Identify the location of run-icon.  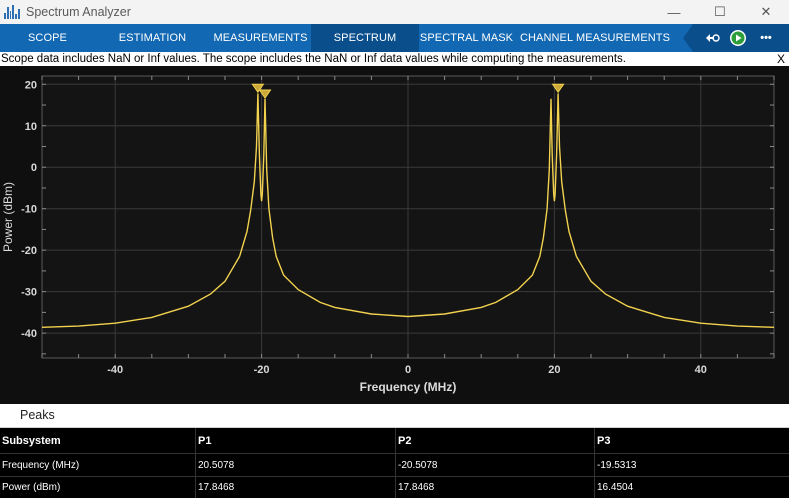
(738, 38).